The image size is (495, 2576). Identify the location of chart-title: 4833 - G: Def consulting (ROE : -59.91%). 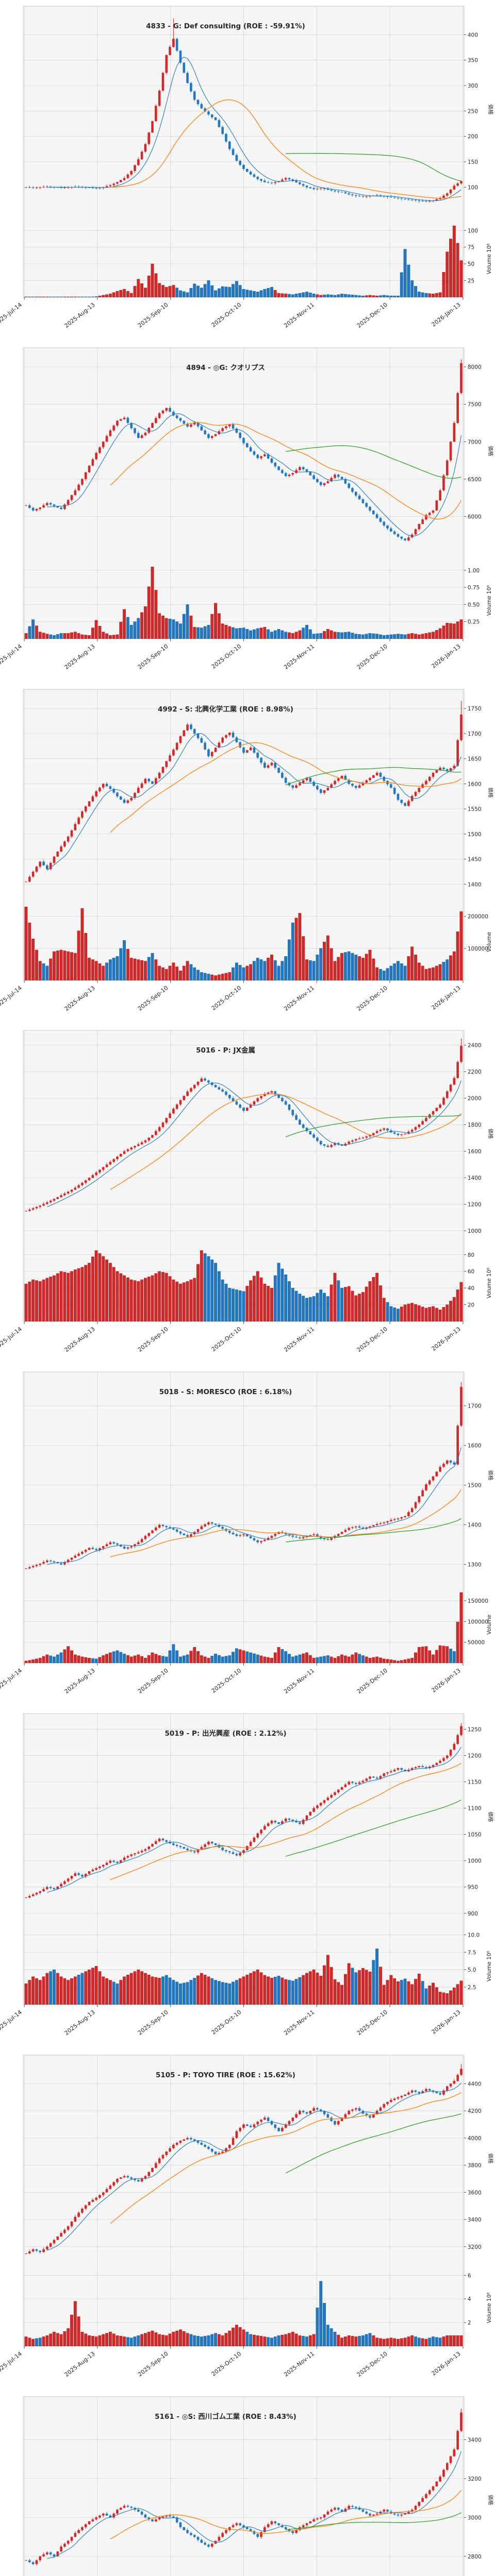
(226, 26).